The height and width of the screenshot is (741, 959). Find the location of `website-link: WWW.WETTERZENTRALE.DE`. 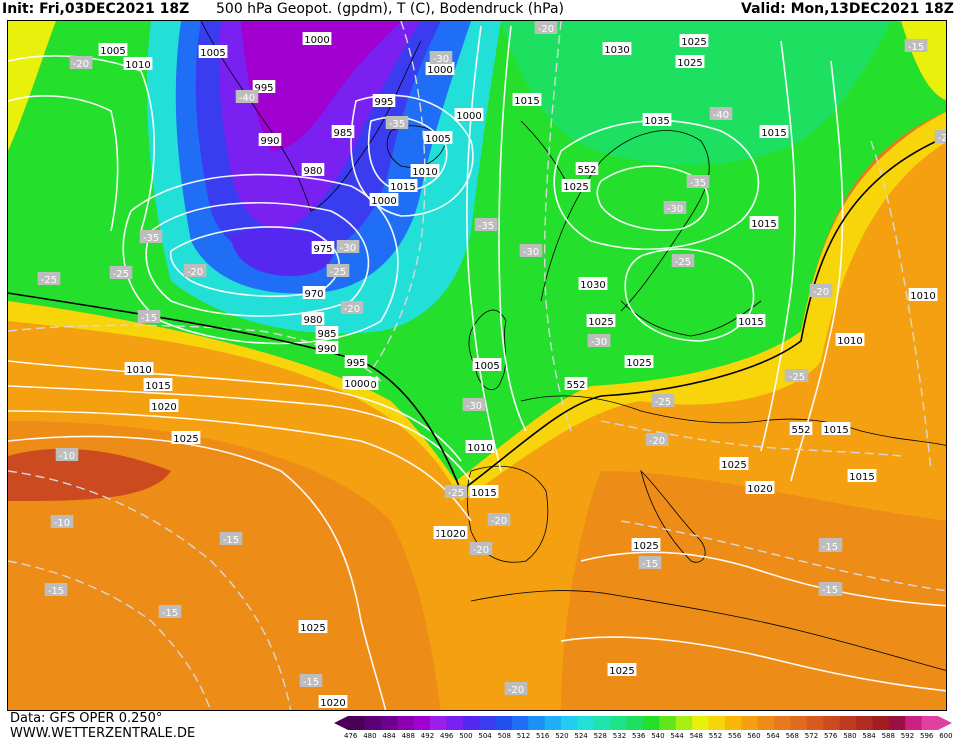

website-link: WWW.WETTERZENTRALE.DE is located at coordinates (103, 733).